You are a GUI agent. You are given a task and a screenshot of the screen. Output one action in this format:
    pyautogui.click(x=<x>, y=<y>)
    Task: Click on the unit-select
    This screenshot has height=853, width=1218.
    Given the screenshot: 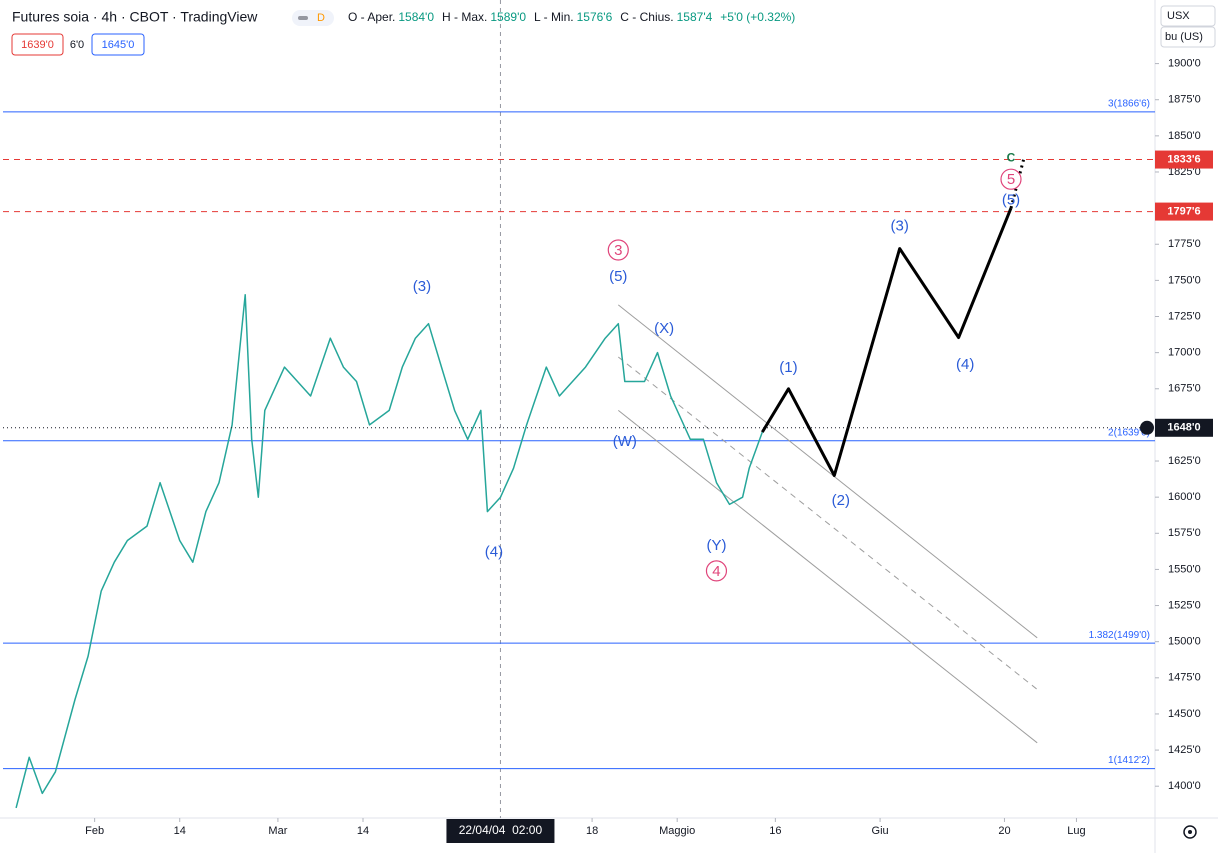 What is the action you would take?
    pyautogui.click(x=1188, y=37)
    